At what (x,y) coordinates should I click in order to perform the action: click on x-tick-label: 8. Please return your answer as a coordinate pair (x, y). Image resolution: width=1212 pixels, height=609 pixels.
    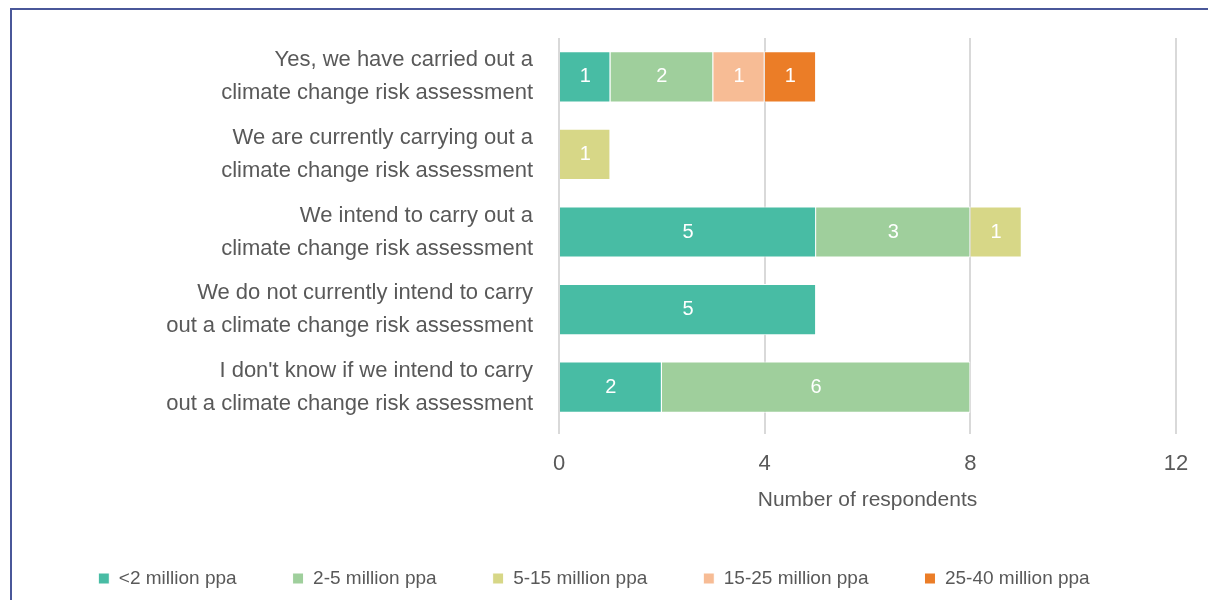
    Looking at the image, I should click on (970, 463).